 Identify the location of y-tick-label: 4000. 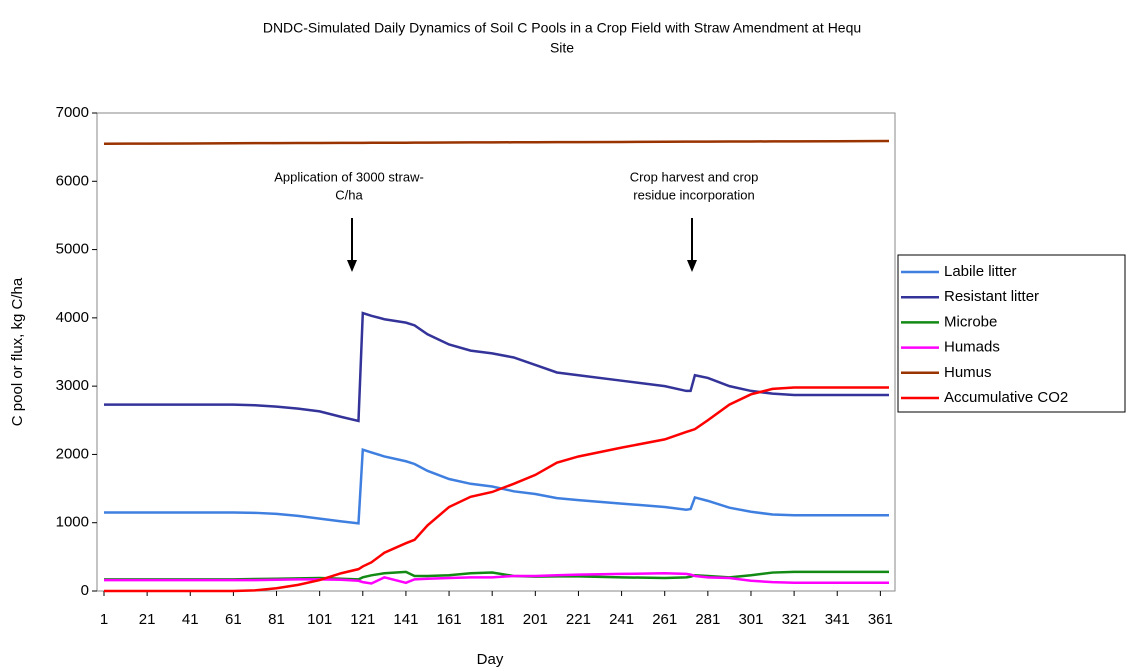
(72, 317).